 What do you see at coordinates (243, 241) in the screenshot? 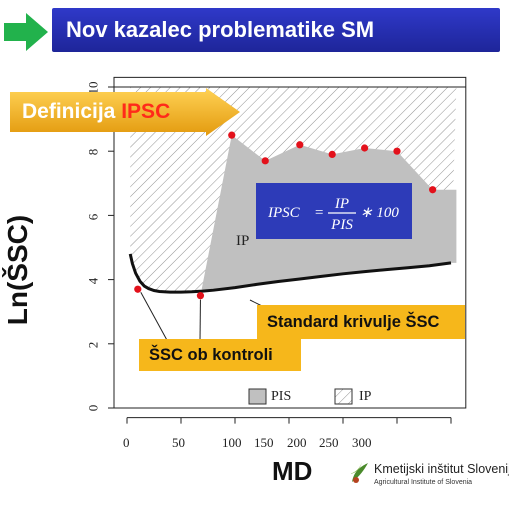
I see `ip-area-label: IP` at bounding box center [243, 241].